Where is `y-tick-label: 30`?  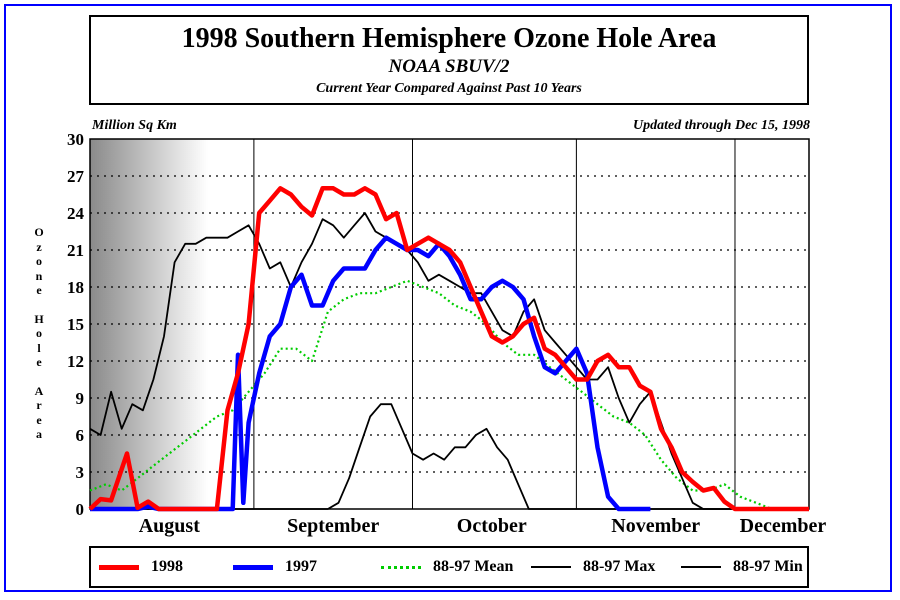 y-tick-label: 30 is located at coordinates (75, 139).